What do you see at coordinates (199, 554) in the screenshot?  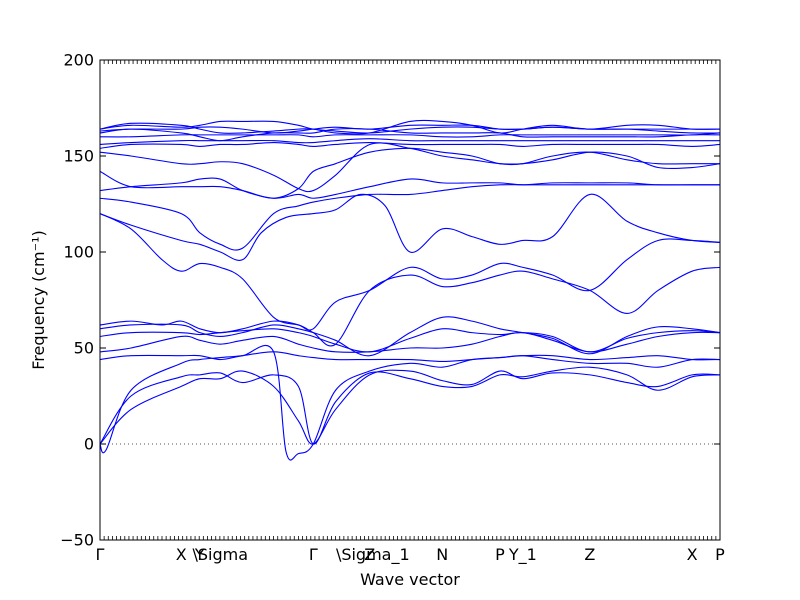 I see `x-tick-label: Y` at bounding box center [199, 554].